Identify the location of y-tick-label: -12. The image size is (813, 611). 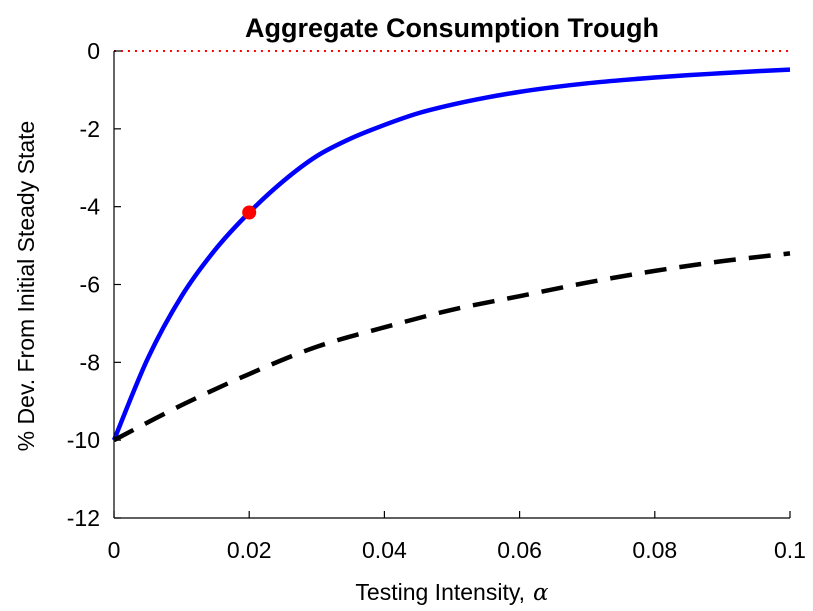
(83, 518).